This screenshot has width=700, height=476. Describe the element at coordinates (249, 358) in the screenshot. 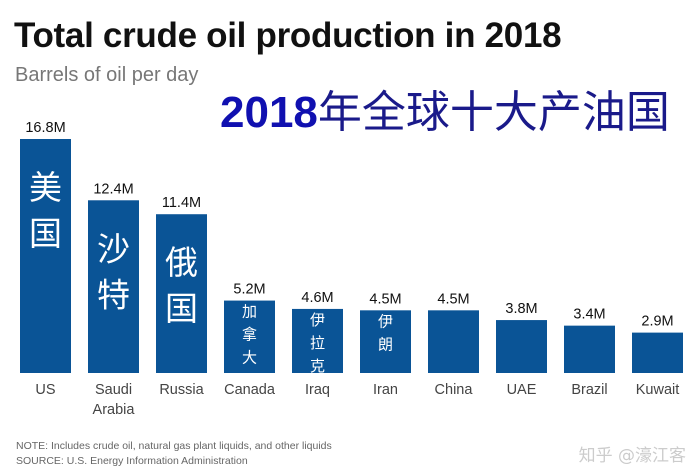

I see `bar-annotation: 大` at that location.